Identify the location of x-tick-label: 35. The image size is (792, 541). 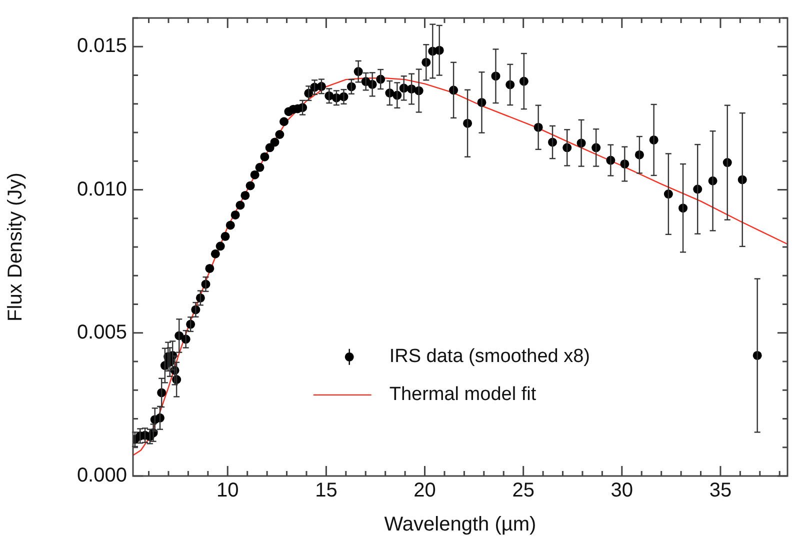
(720, 491).